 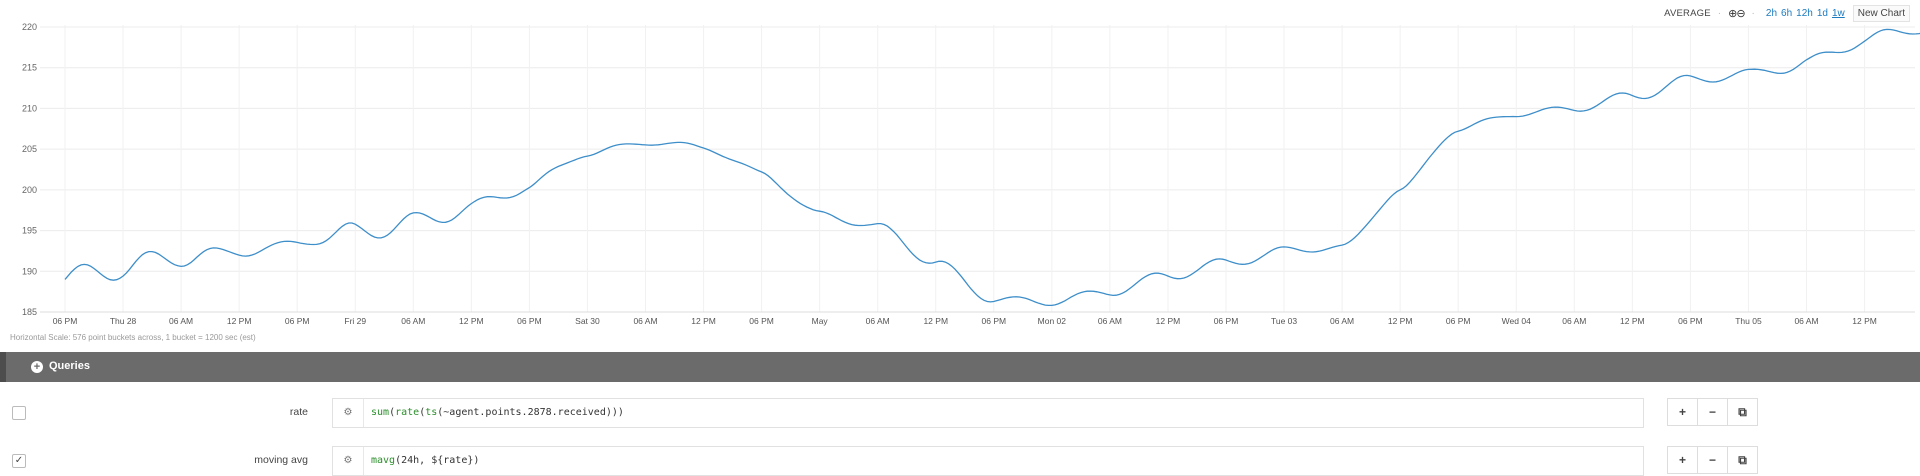 I want to click on range-2h-link: 2h, so click(x=1771, y=13).